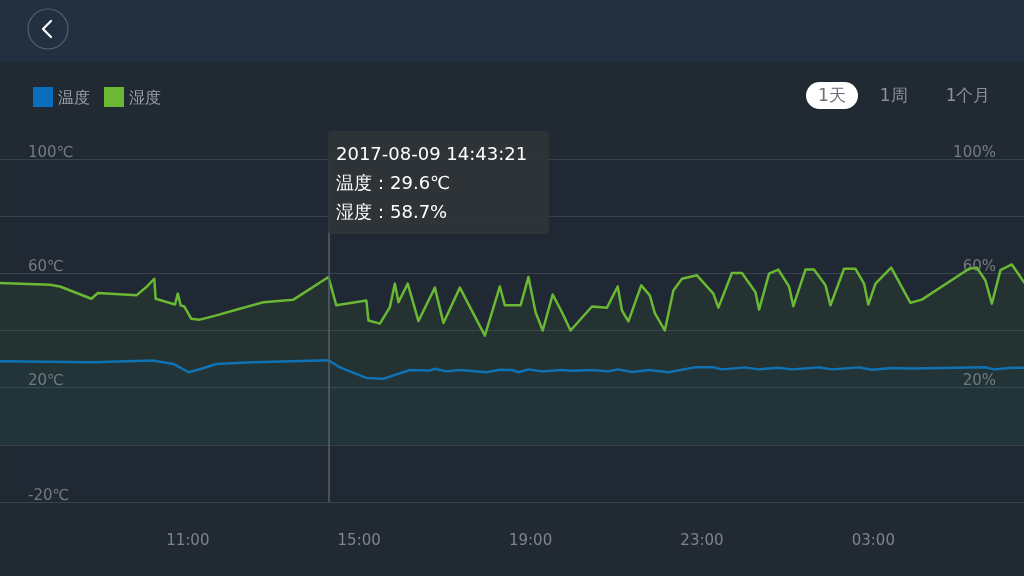  What do you see at coordinates (394, 183) in the screenshot?
I see `annotation: 温度：29.6℃` at bounding box center [394, 183].